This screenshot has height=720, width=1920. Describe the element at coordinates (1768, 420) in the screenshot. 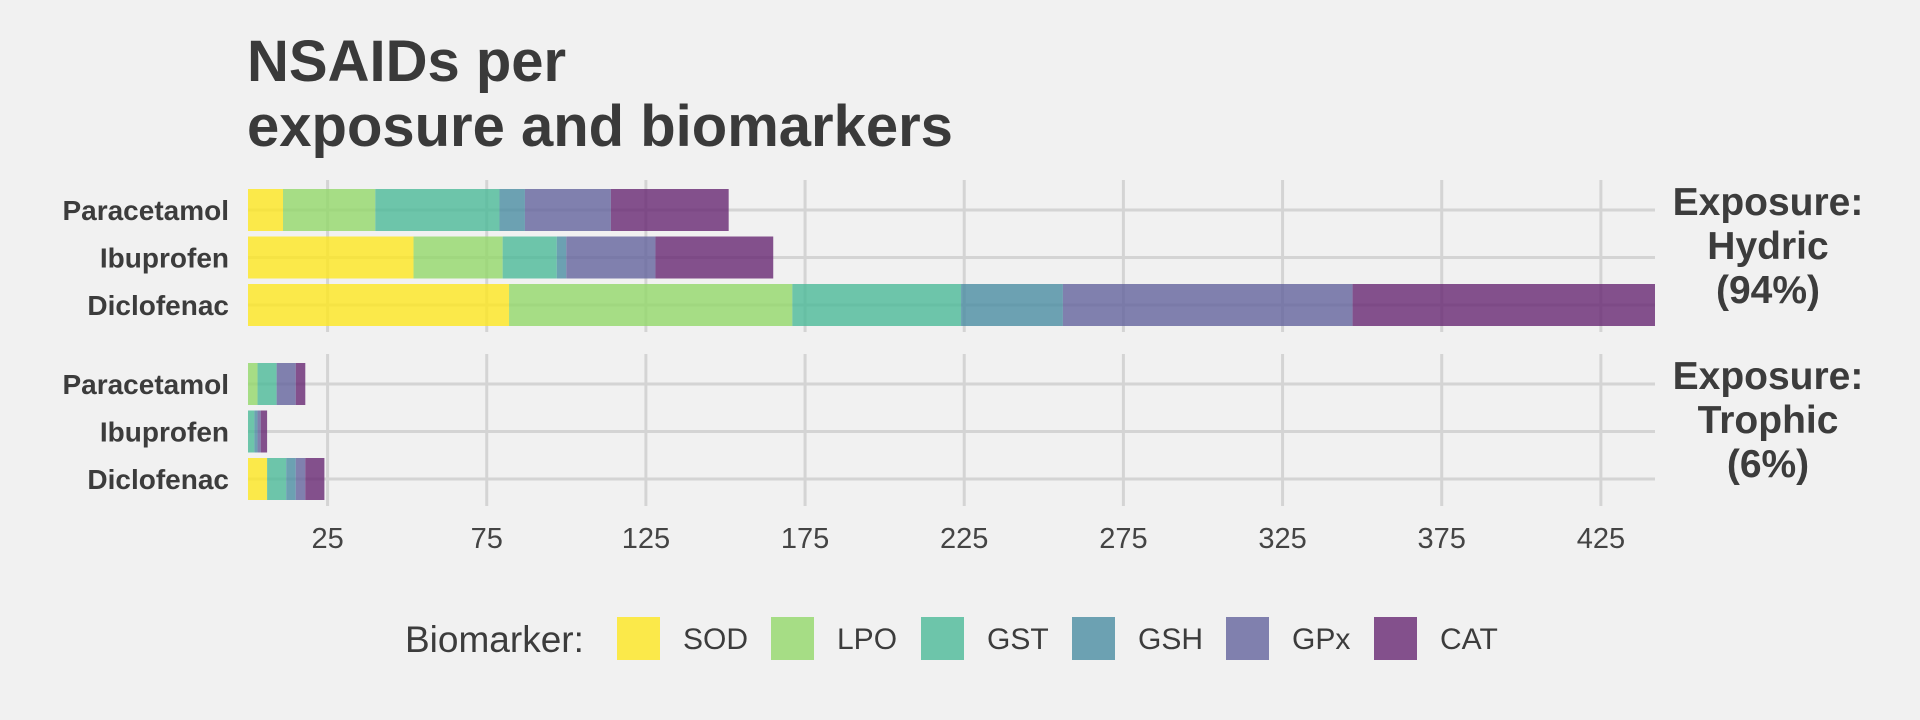

I see `facet-label-line: Trophic` at that location.